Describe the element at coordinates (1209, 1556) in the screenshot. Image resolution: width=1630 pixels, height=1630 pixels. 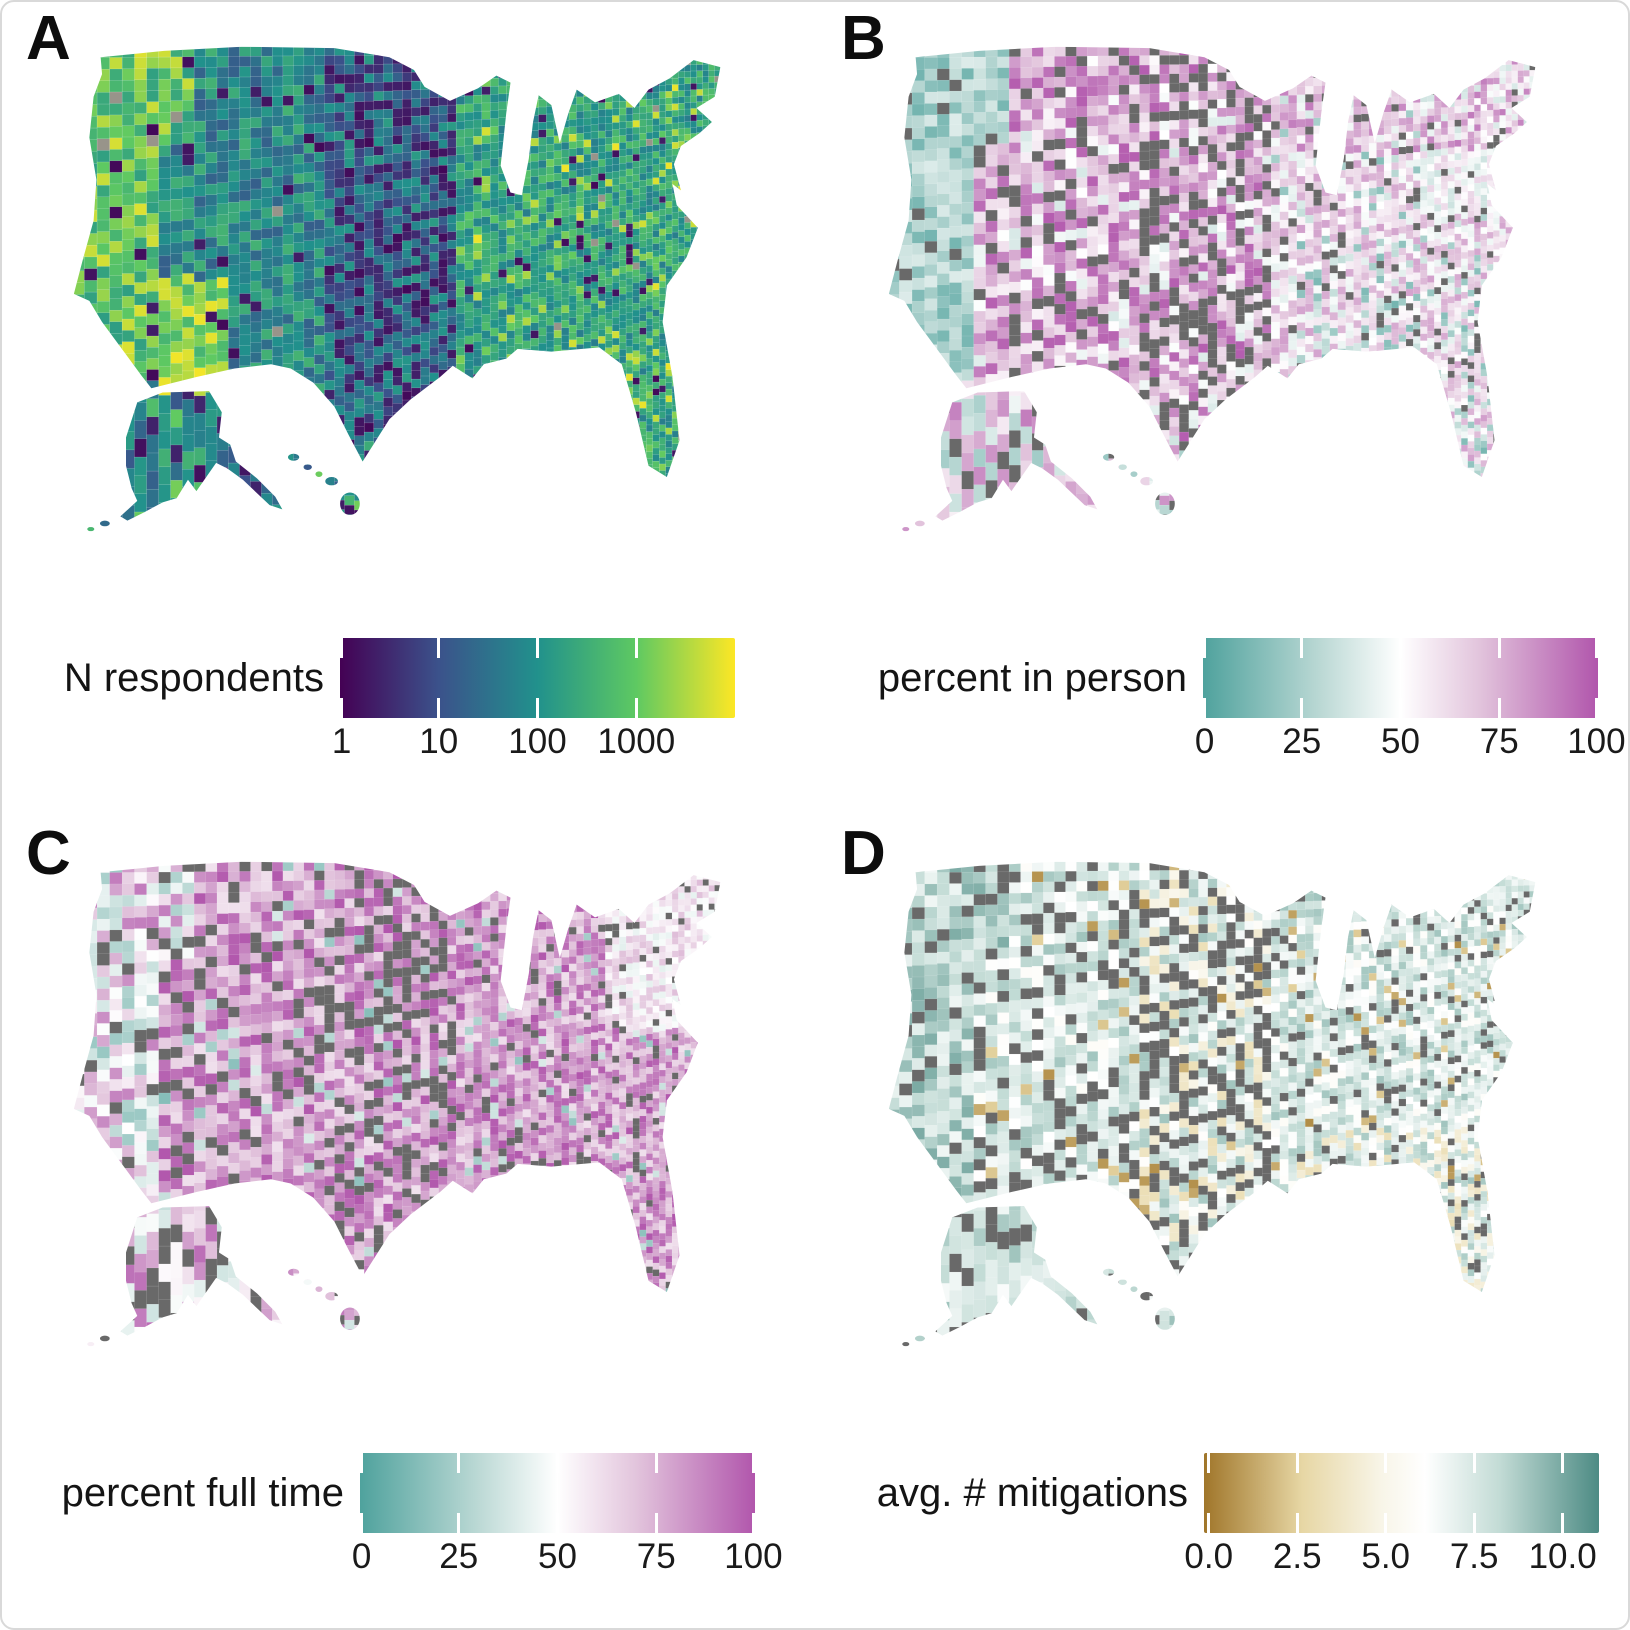
I see `colorbar-tick-label: 0.0` at that location.